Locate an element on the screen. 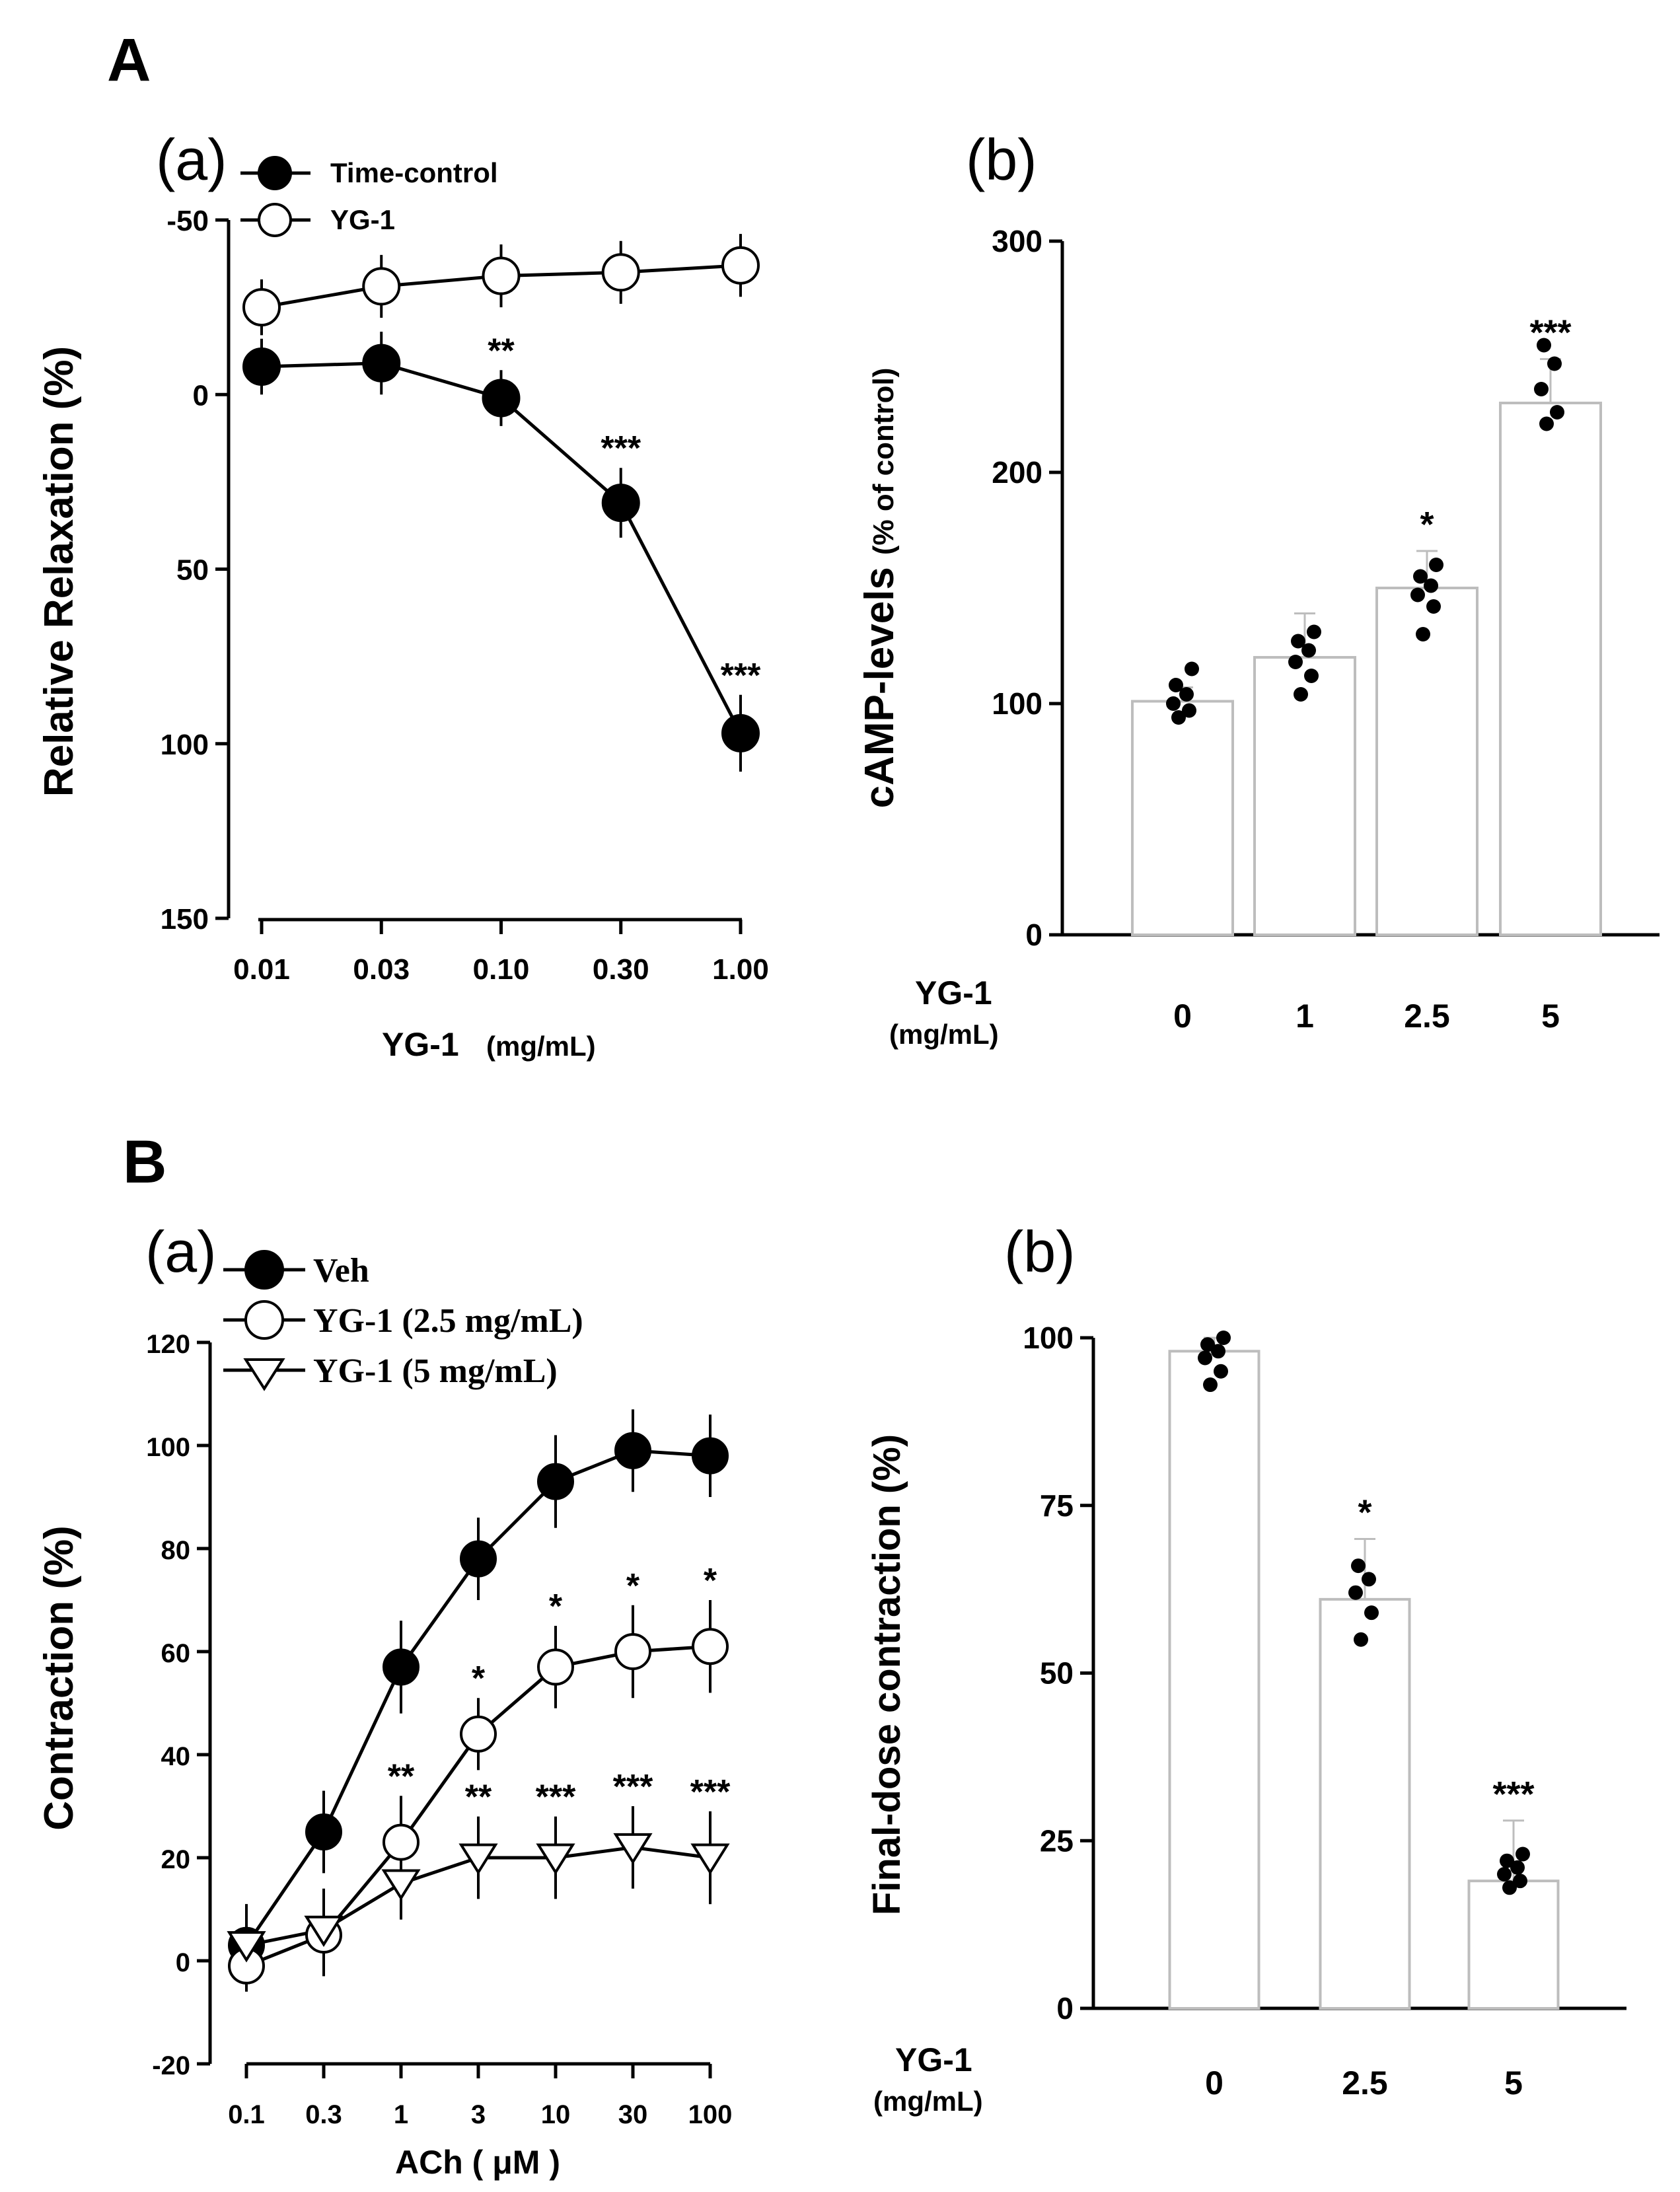 This screenshot has height=2192, width=1680. x-tick-label-Ba: 10 is located at coordinates (556, 2114).